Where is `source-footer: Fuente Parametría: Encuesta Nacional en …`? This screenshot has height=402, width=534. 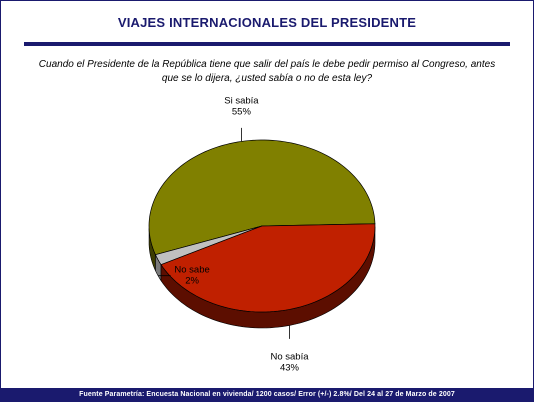 source-footer: Fuente Parametría: Encuesta Nacional en … is located at coordinates (267, 395).